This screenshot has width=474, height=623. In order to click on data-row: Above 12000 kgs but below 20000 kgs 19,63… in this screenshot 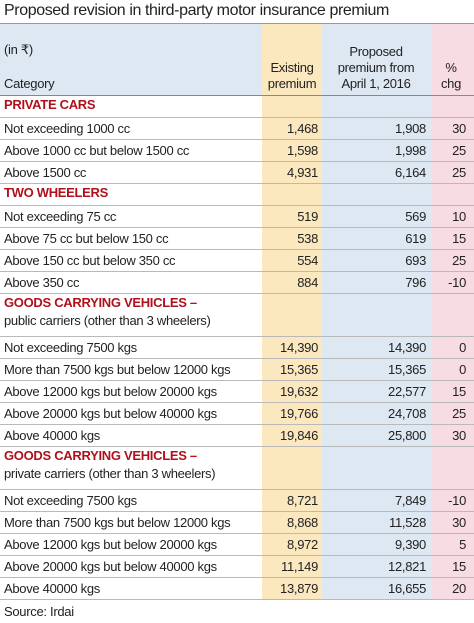, I will do `click(237, 391)`.